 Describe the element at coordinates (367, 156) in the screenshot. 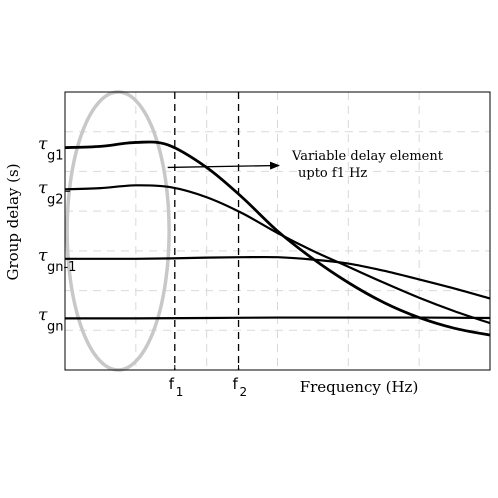

I see `annotation-text: Variable delay element` at that location.